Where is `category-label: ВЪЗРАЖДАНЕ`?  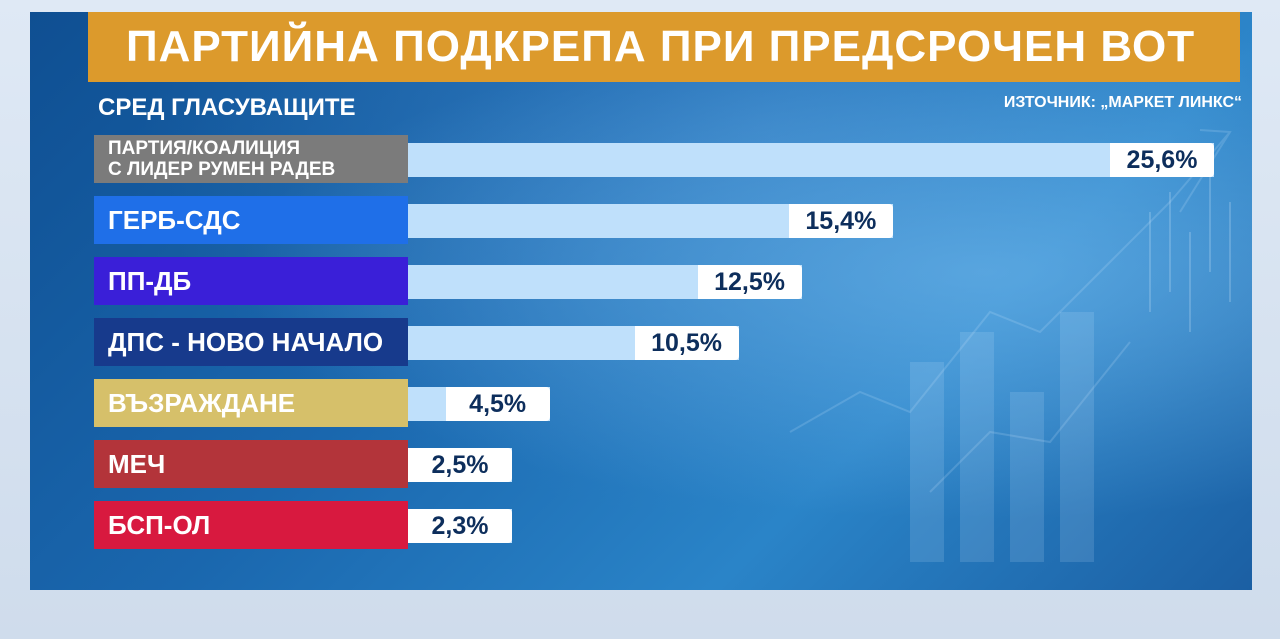
category-label: ВЪЗРАЖДАНЕ is located at coordinates (251, 403).